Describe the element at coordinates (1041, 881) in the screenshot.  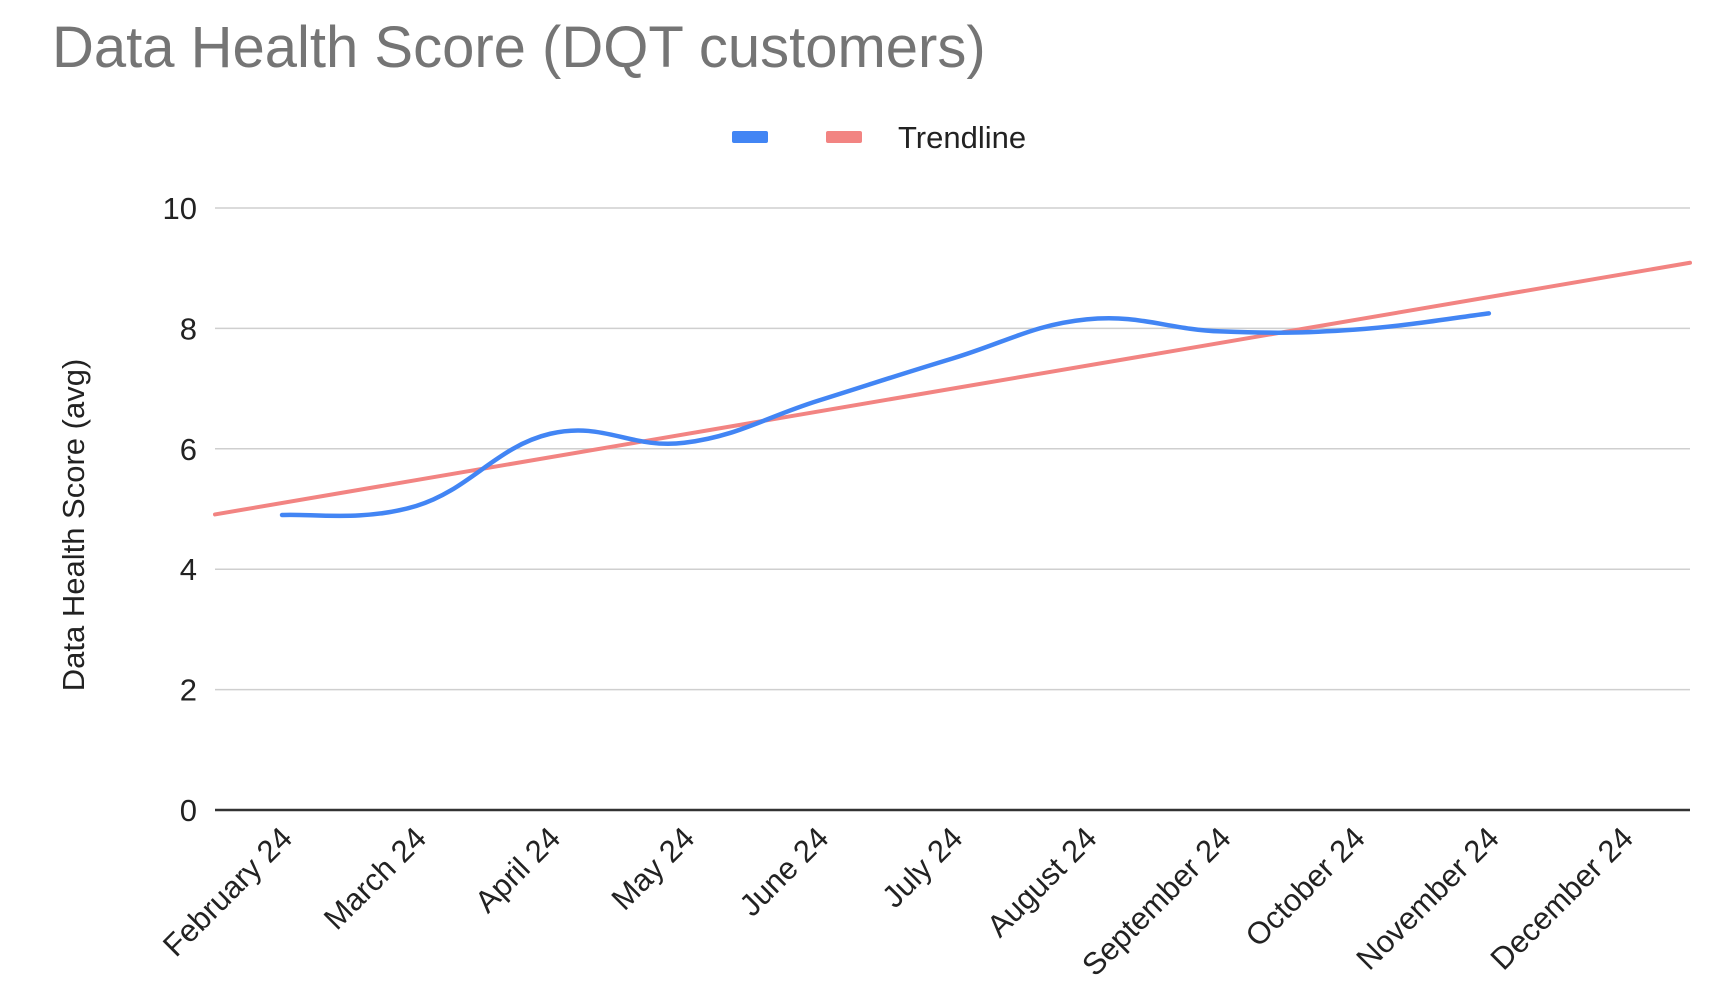
I see `x-tick-label: August 24` at that location.